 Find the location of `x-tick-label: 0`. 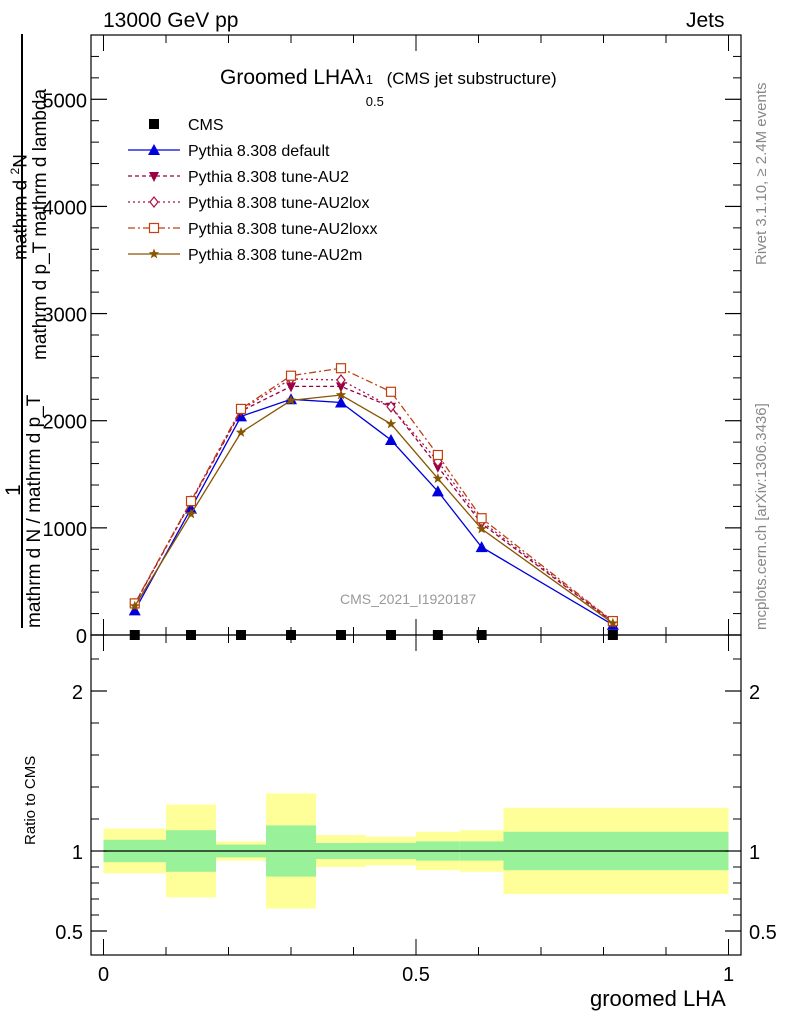

x-tick-label: 0 is located at coordinates (103, 975).